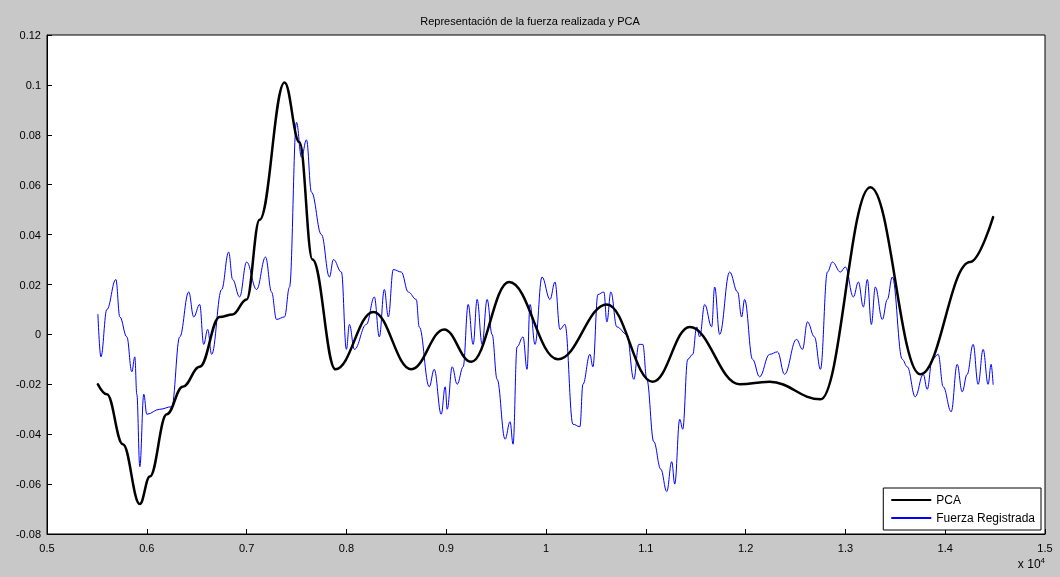 This screenshot has height=577, width=1060. I want to click on x-tick-label: 1.4, so click(945, 547).